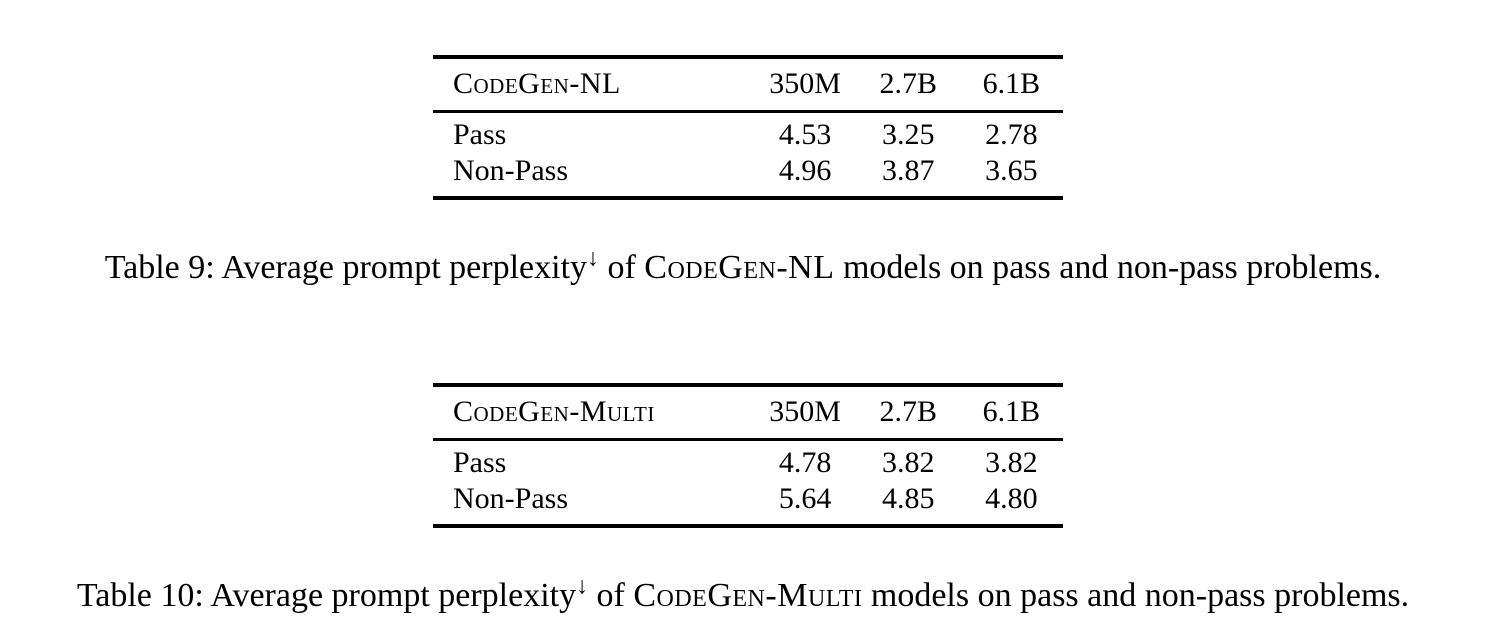 Image resolution: width=1486 pixels, height=640 pixels. I want to click on cell-value: 5.64, so click(805, 498).